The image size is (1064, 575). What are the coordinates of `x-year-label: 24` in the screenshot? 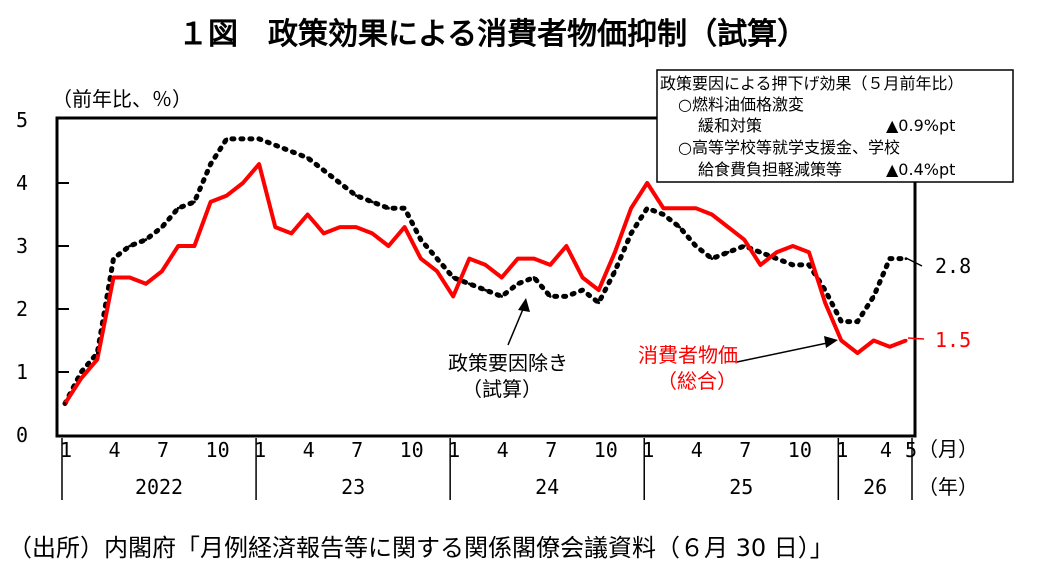 It's located at (547, 487).